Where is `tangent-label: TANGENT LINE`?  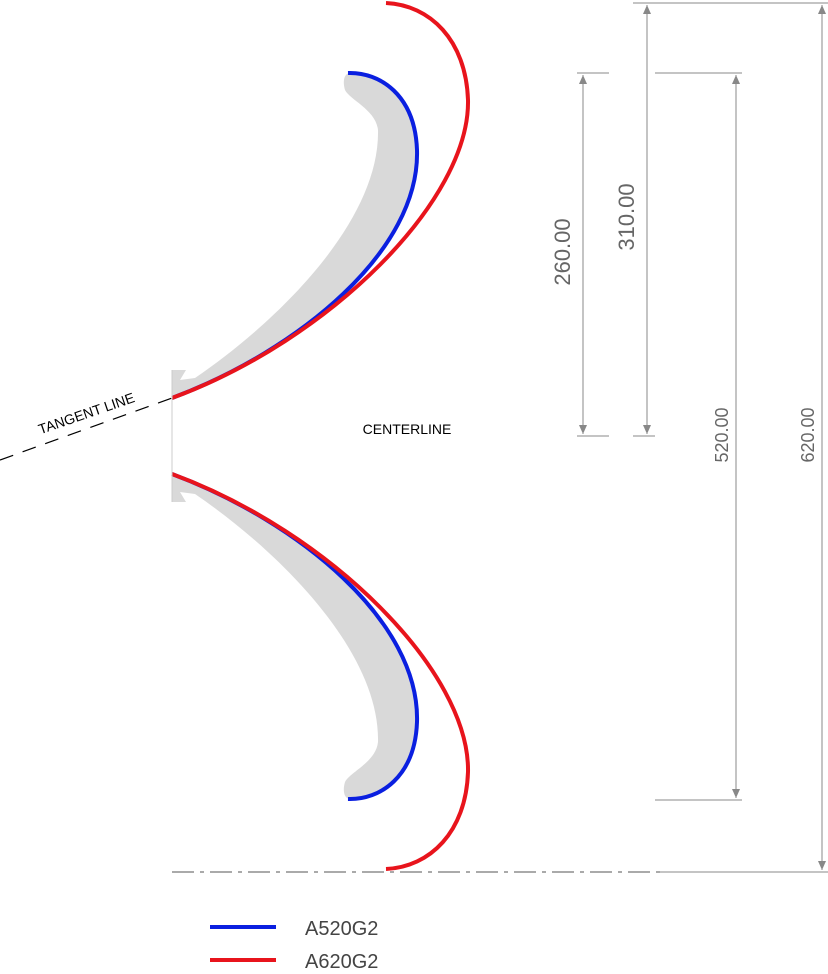 tangent-label: TANGENT LINE is located at coordinates (86, 413).